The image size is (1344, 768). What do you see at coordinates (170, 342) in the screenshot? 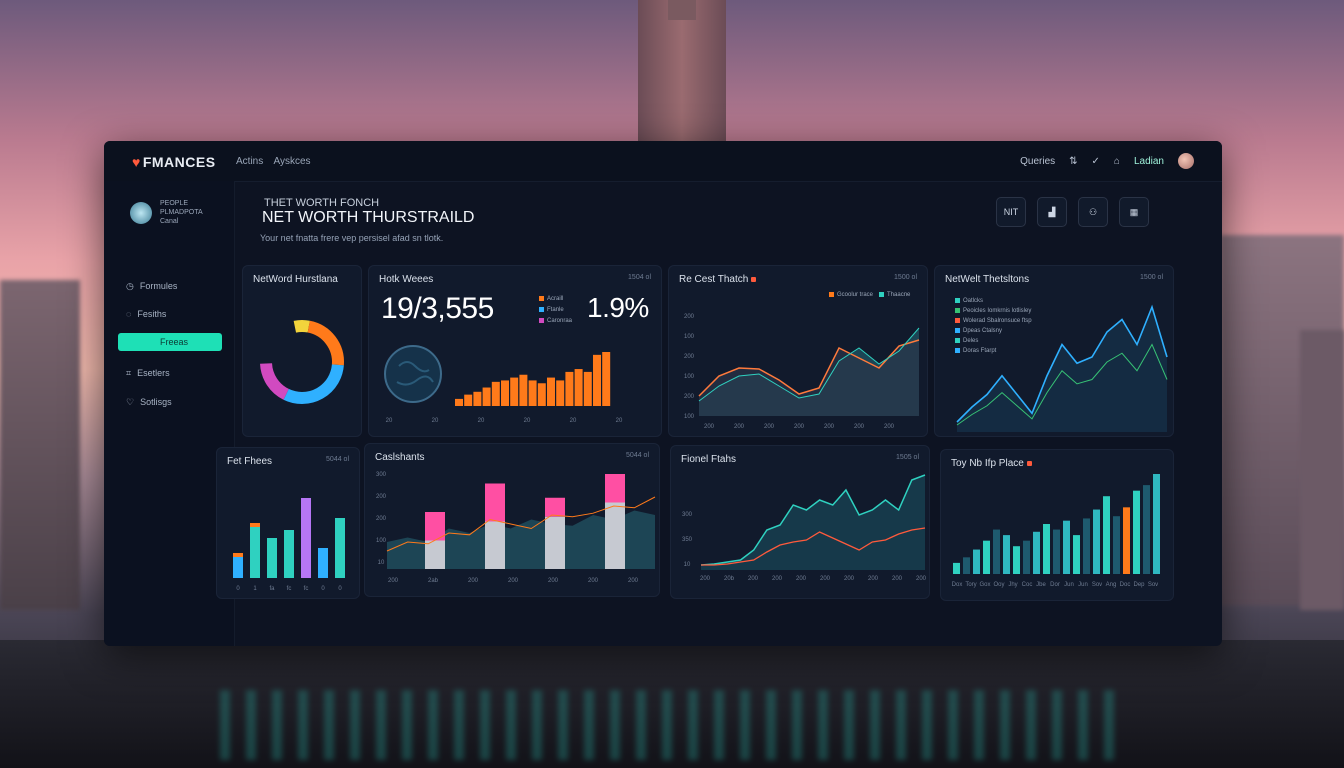
I see `sidebar-item-freeas: Freeas` at bounding box center [170, 342].